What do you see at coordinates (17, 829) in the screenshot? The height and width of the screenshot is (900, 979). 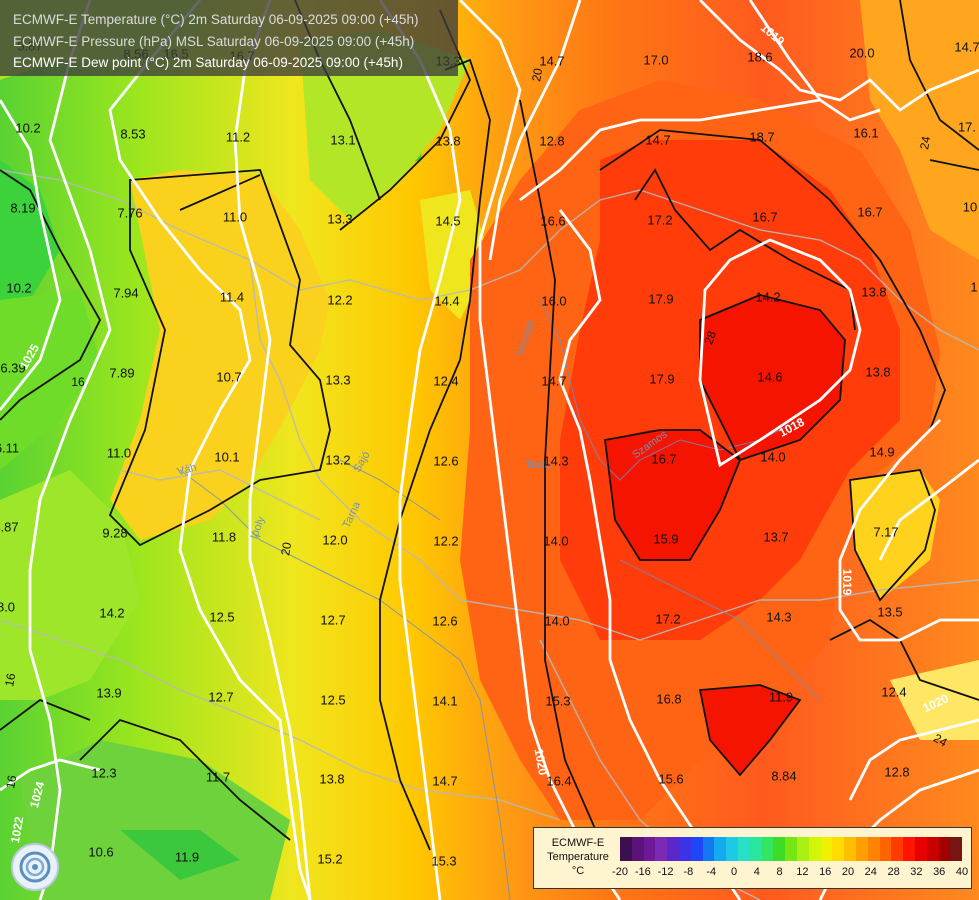 I see `isobar-label: 1022` at bounding box center [17, 829].